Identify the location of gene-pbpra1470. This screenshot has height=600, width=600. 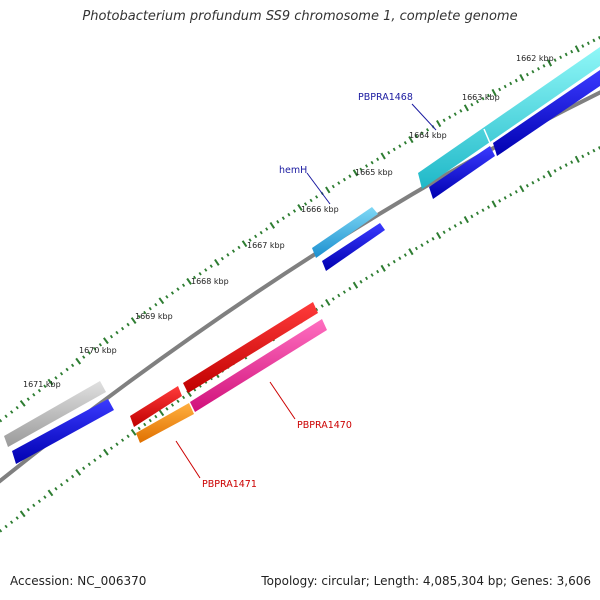
(258, 365).